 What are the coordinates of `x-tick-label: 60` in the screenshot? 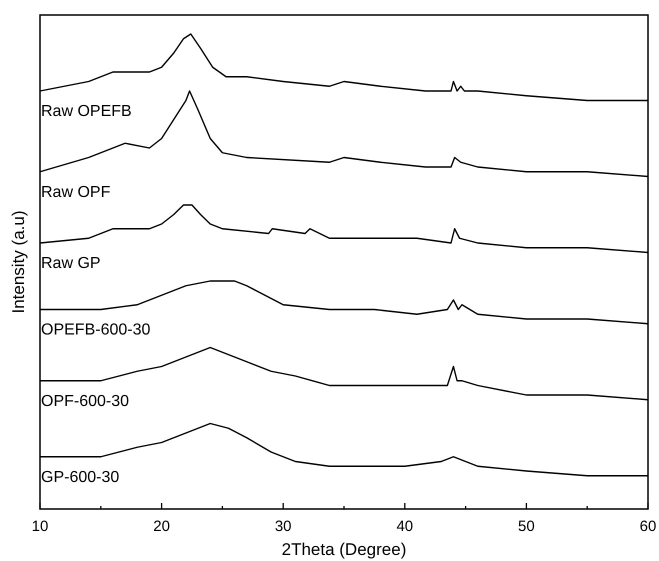 It's located at (648, 526).